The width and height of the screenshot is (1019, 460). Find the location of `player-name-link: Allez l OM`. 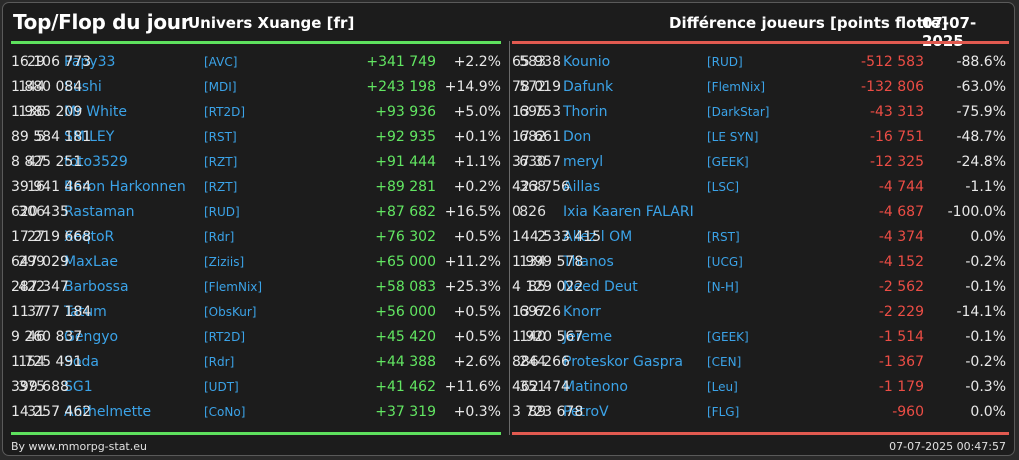

player-name-link: Allez l OM is located at coordinates (598, 237).